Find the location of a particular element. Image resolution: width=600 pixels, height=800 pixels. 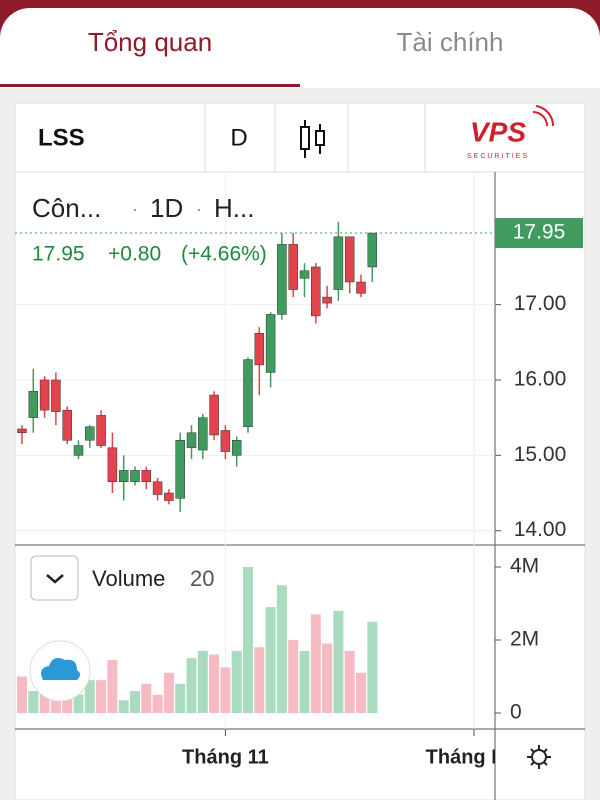

interval-button: D is located at coordinates (238, 137).